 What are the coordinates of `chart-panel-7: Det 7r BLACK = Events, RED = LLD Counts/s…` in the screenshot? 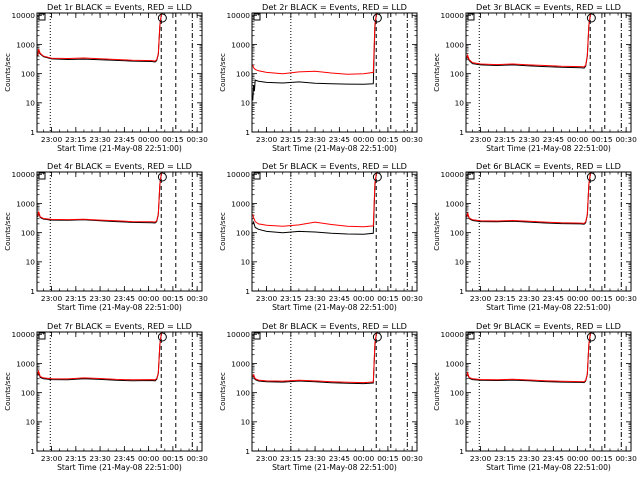 It's located at (106, 396).